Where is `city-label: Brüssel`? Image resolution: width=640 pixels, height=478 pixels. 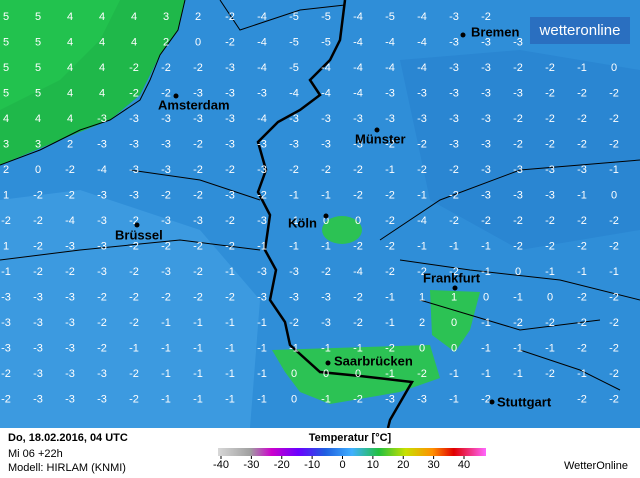 city-label: Brüssel is located at coordinates (139, 234).